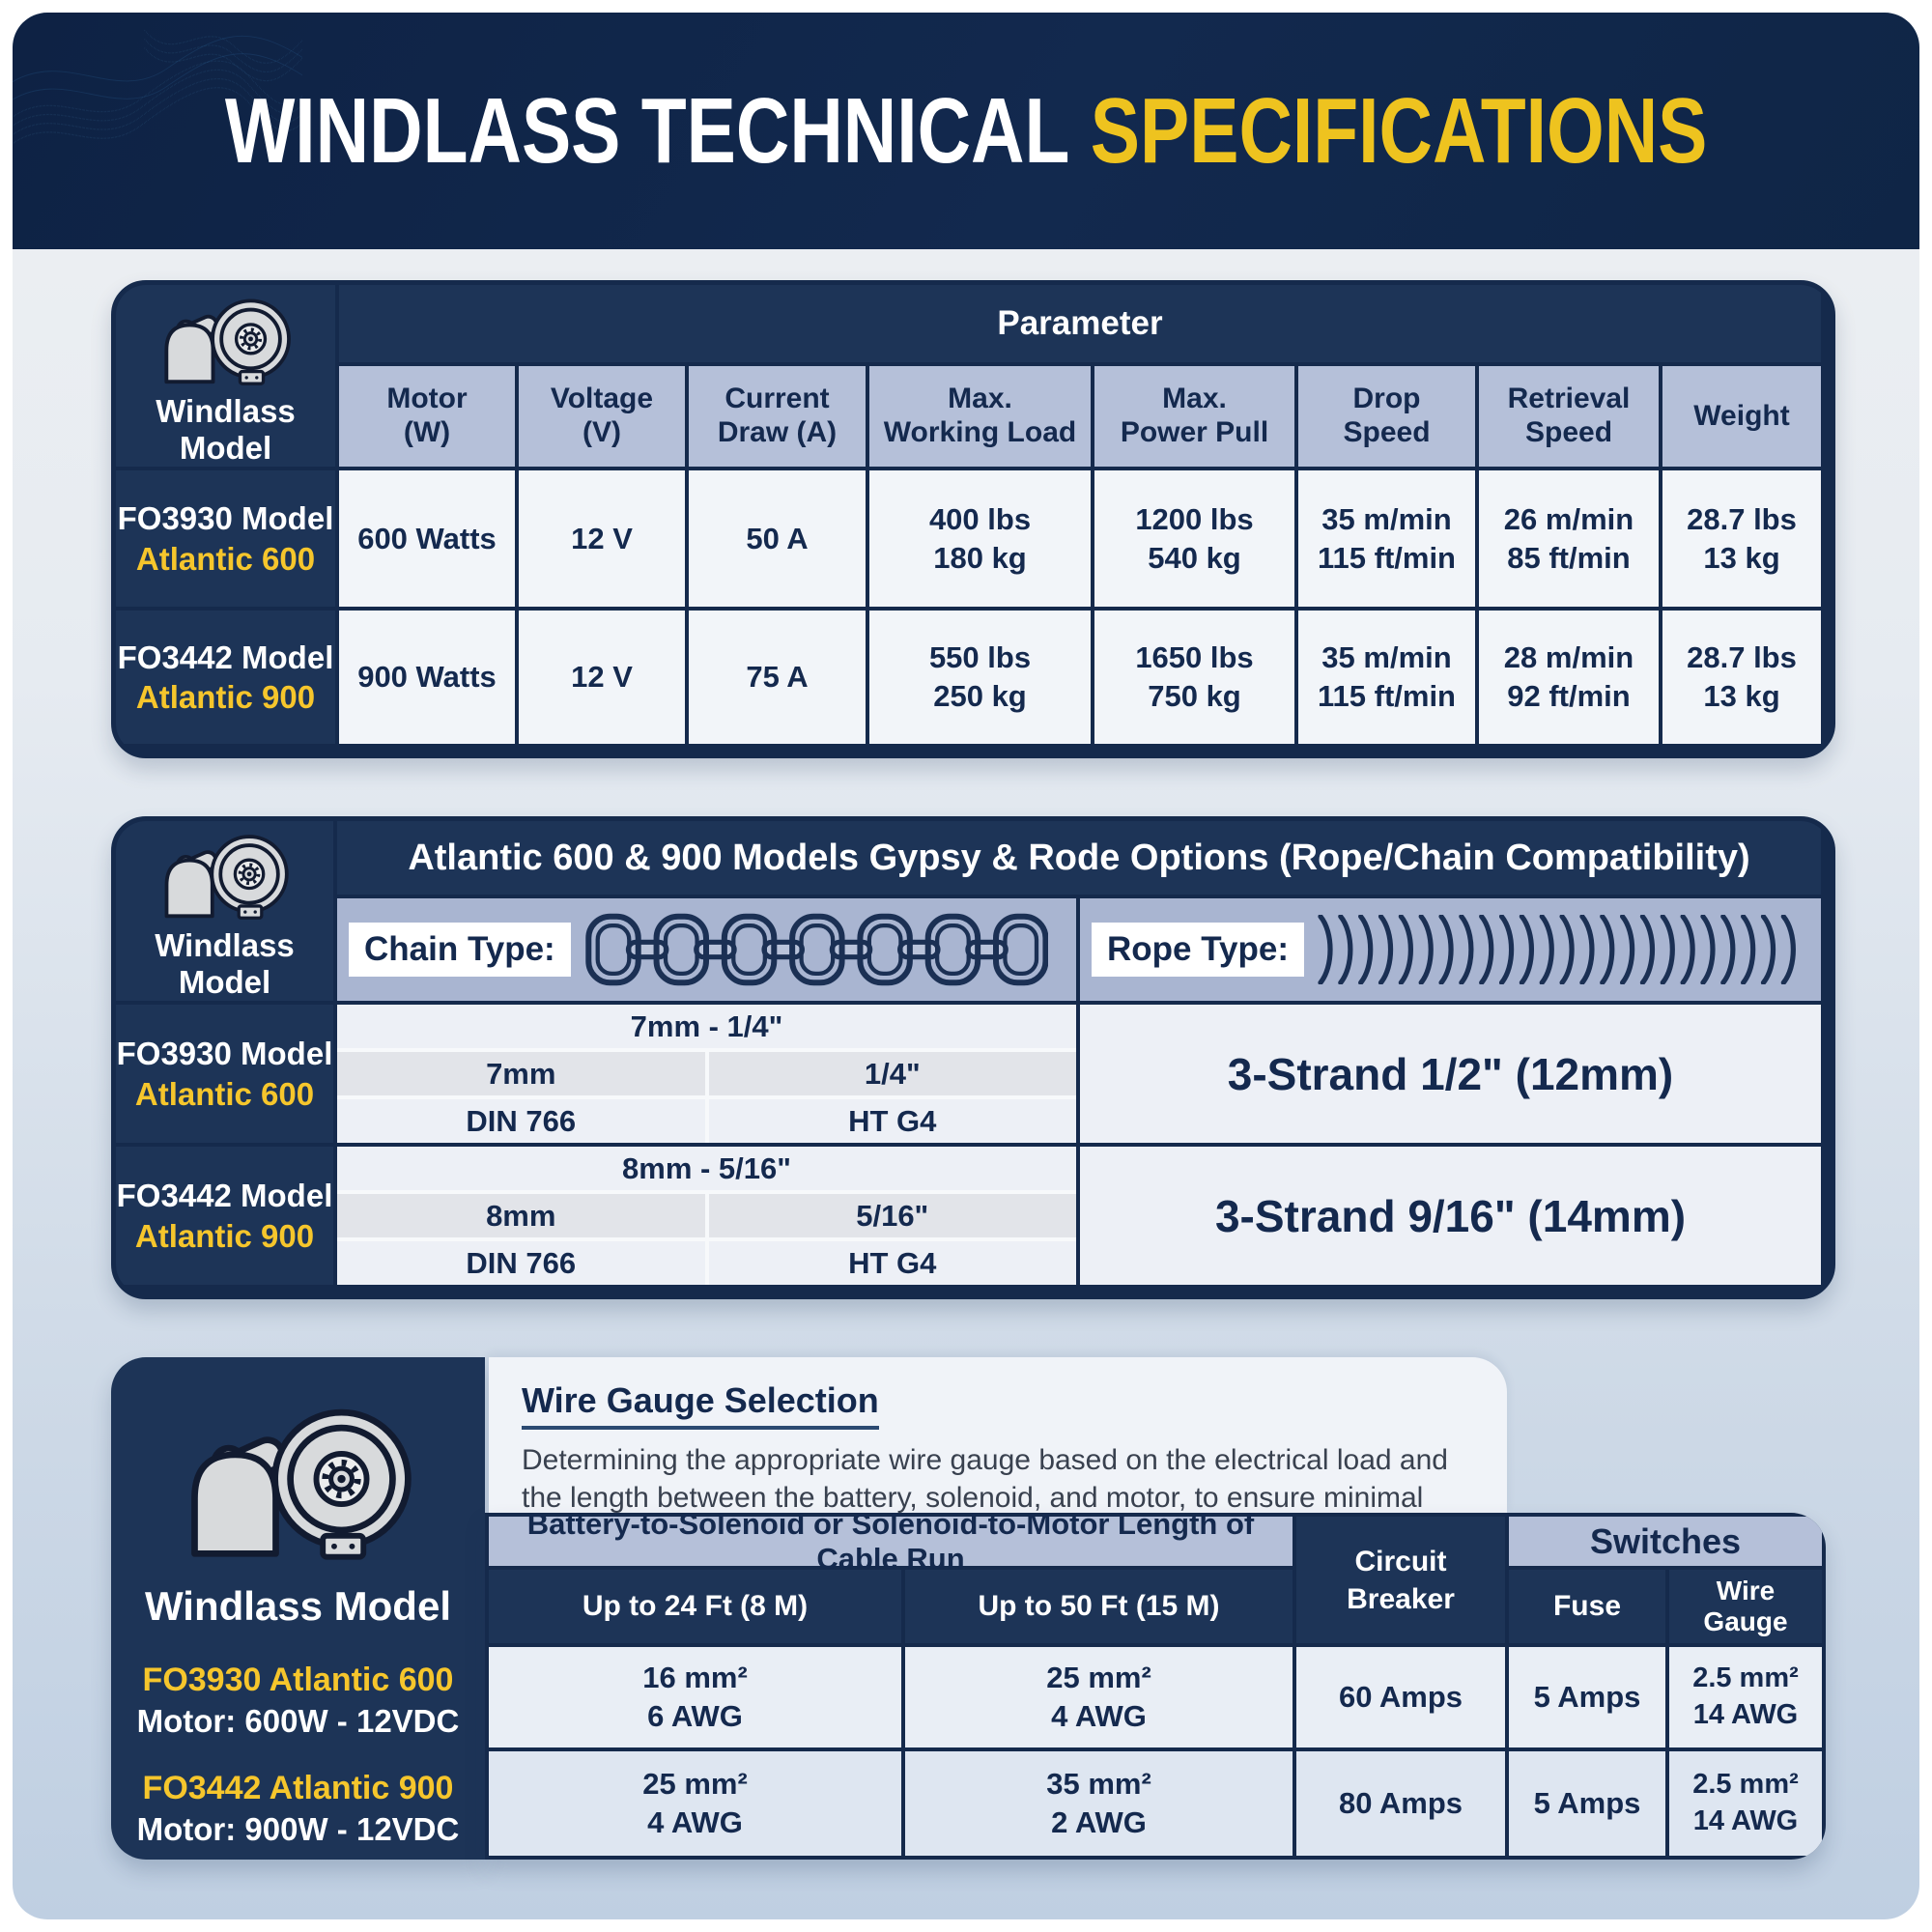 This screenshot has width=1932, height=1932. Describe the element at coordinates (298, 1788) in the screenshot. I see `model-name: FO3442 Atlantic 900` at that location.